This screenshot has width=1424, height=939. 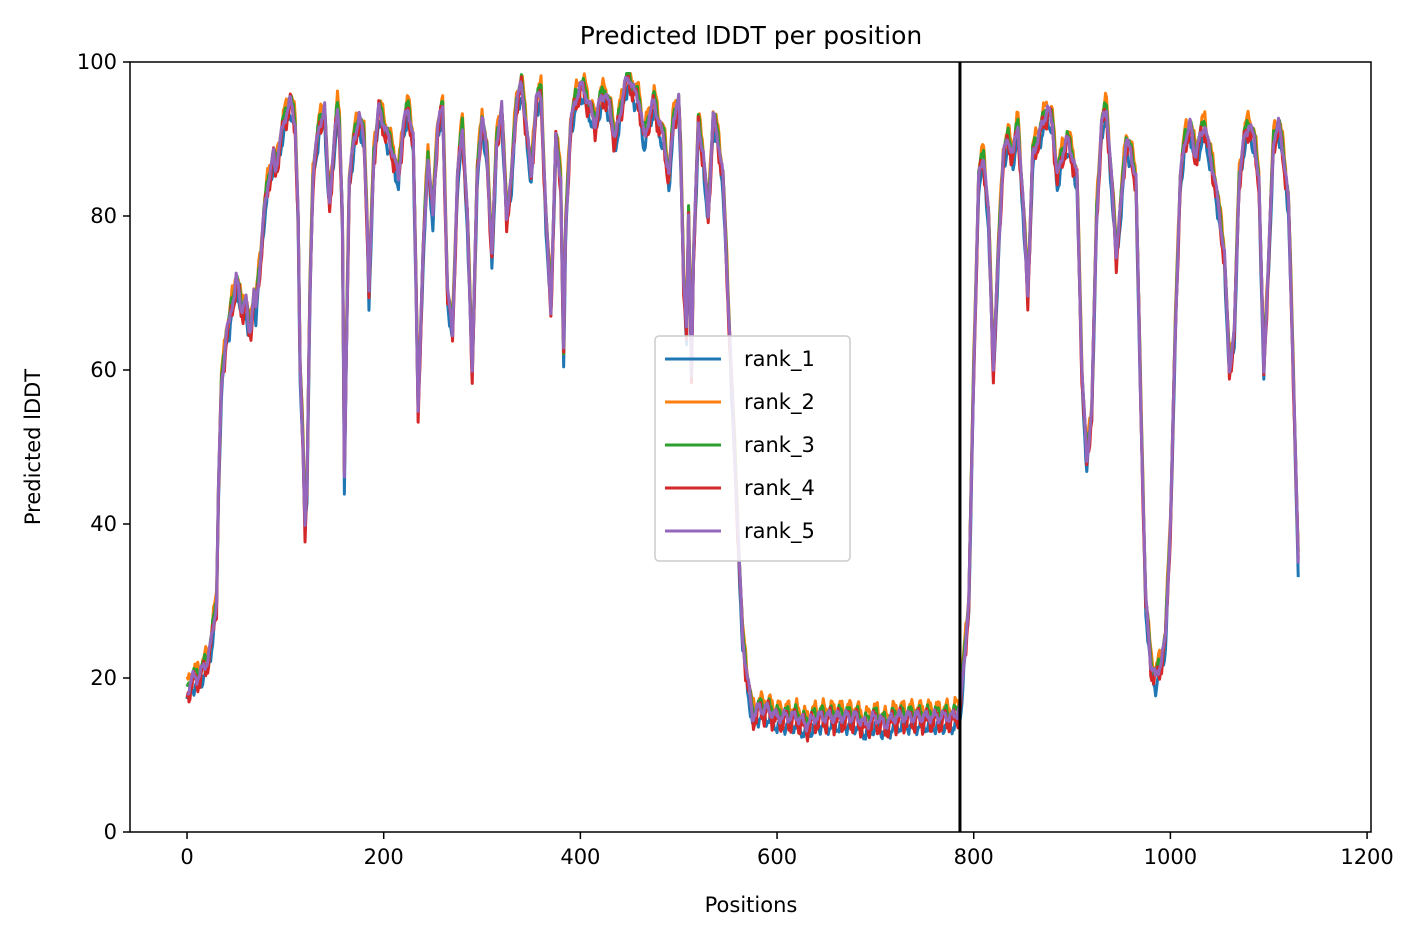 What do you see at coordinates (103, 447) in the screenshot?
I see `y-axis: 0 20 40 60 80 100` at bounding box center [103, 447].